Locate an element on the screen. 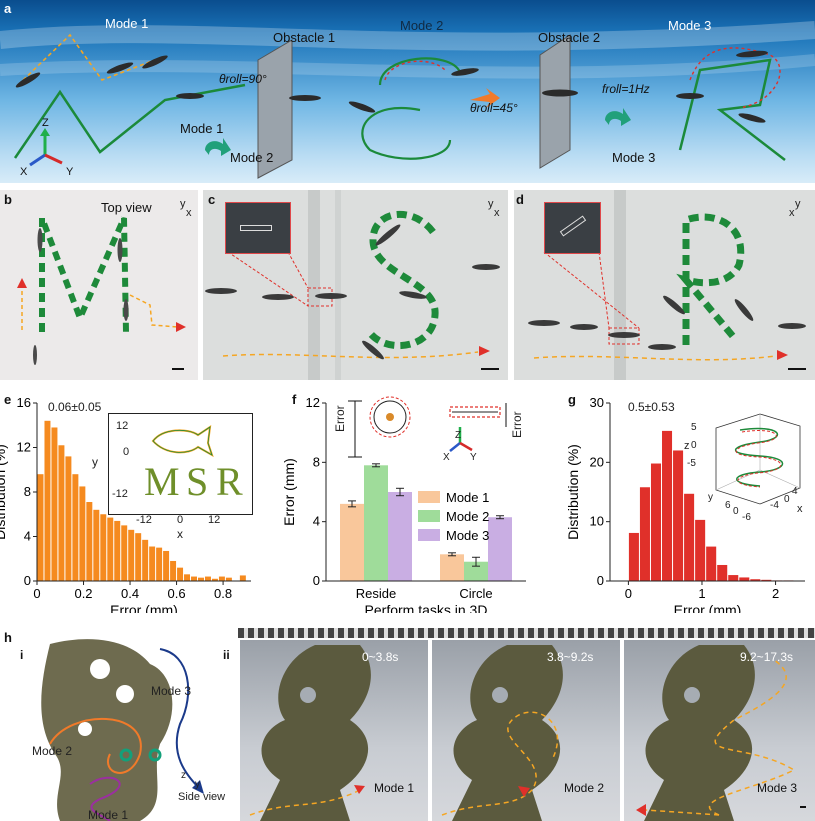 The width and height of the screenshot is (815, 821). y-axis-title: Distribution (%) is located at coordinates (573, 492).